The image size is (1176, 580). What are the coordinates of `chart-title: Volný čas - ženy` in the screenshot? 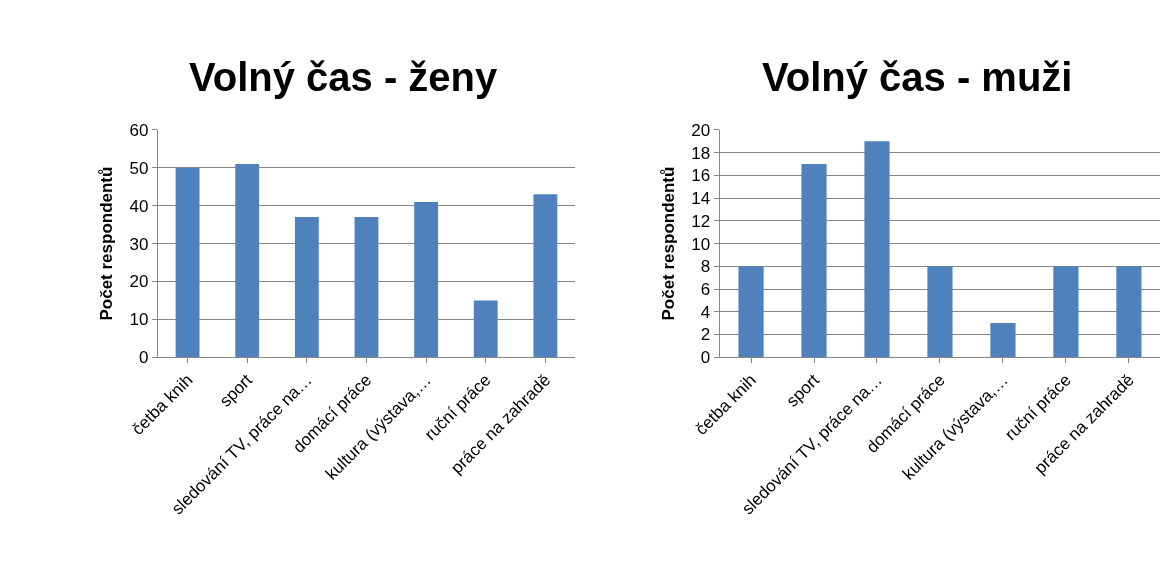 It's located at (344, 77).